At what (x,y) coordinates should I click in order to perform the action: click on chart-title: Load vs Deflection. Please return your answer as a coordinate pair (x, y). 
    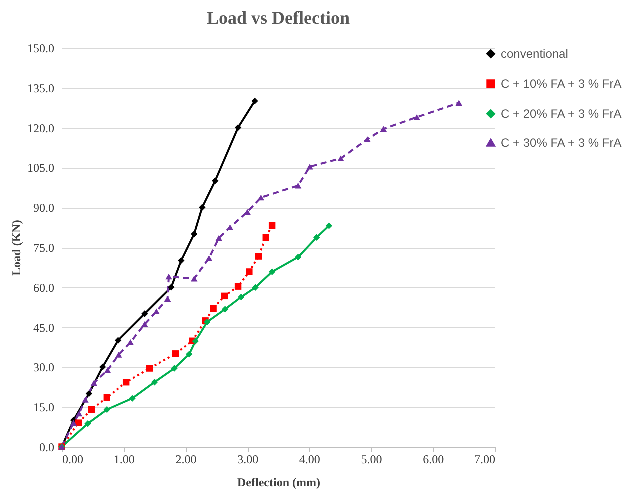
    Looking at the image, I should click on (278, 18).